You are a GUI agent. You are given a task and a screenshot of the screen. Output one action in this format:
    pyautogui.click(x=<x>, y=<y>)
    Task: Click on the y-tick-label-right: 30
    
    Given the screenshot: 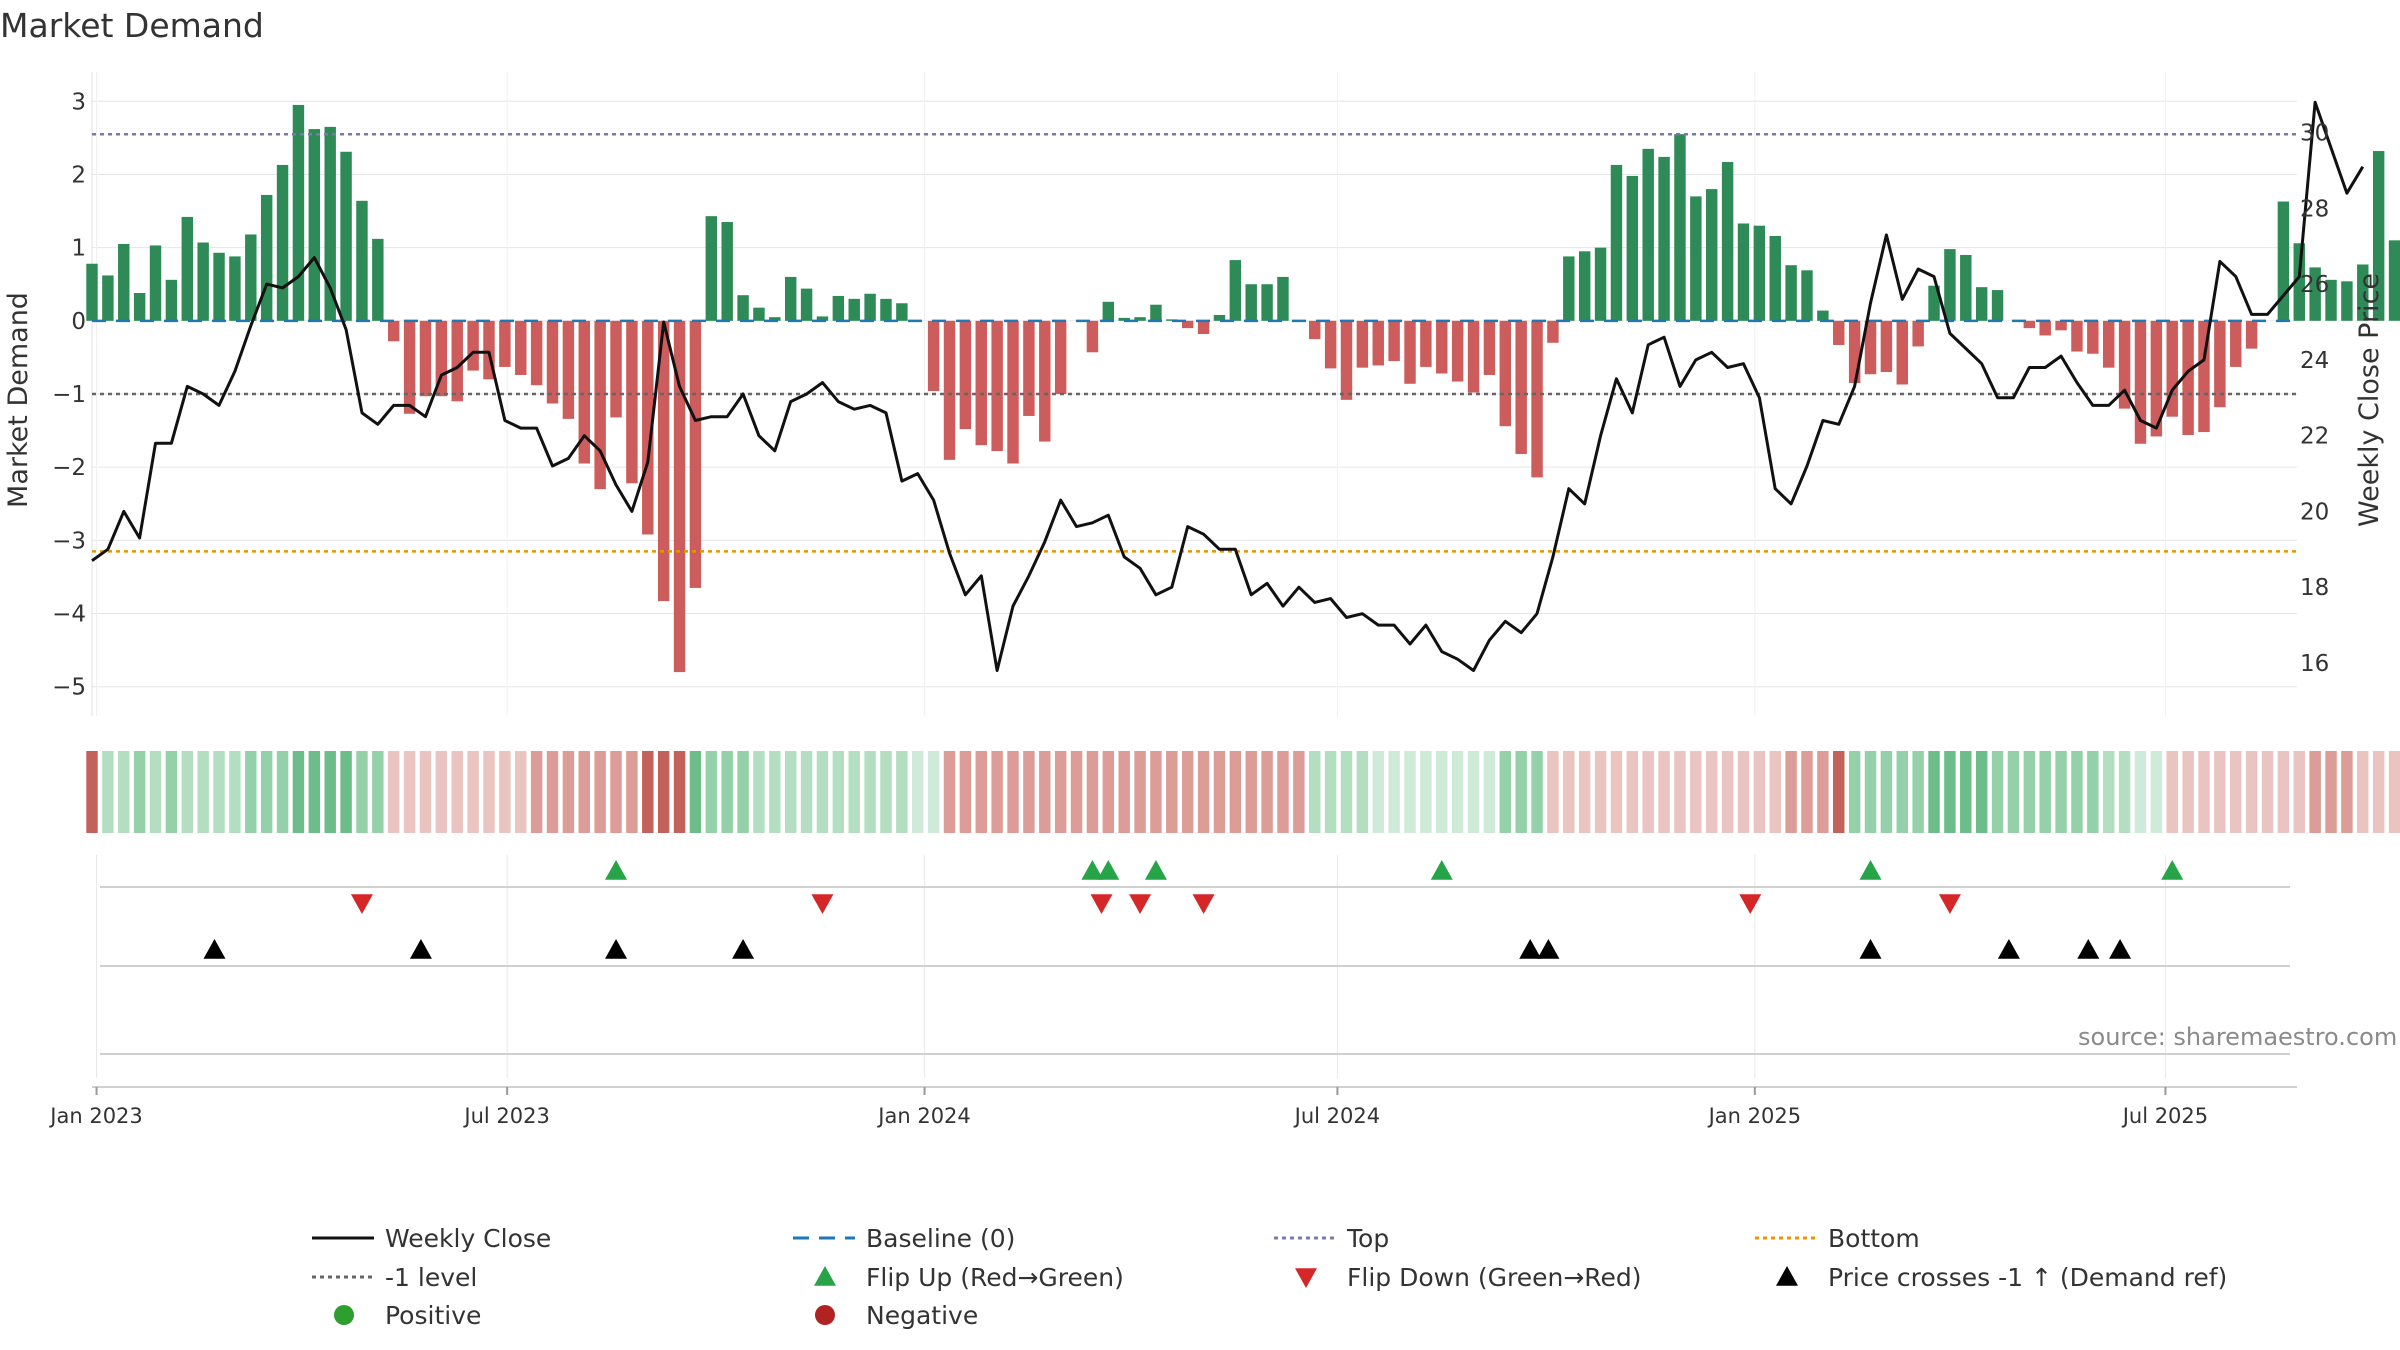 What is the action you would take?
    pyautogui.click(x=2314, y=134)
    